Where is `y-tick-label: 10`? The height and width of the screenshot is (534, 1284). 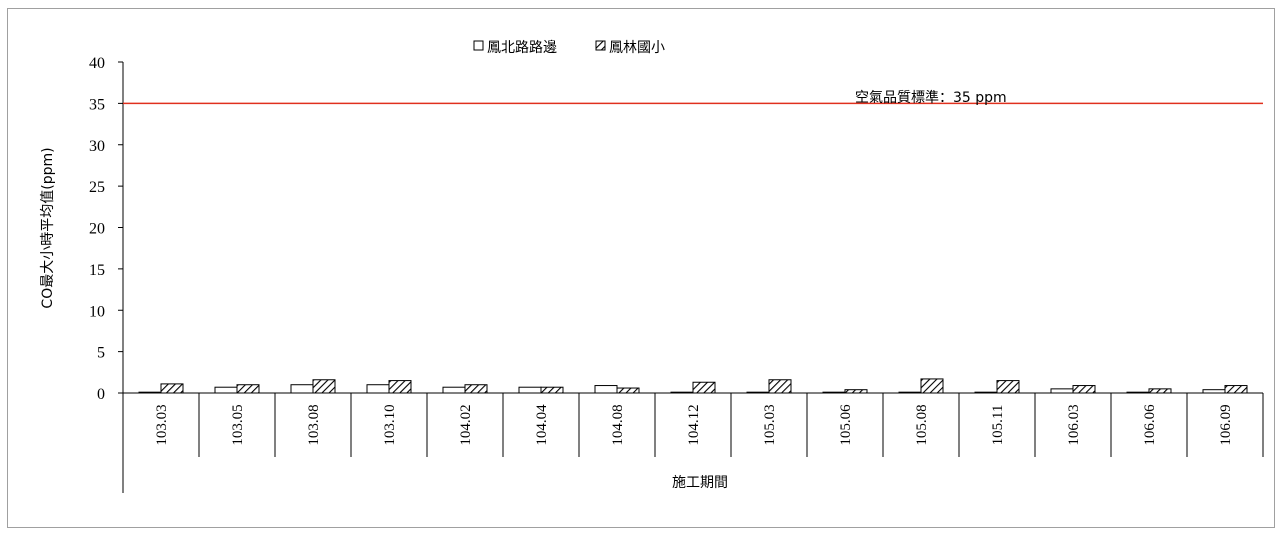 y-tick-label: 10 is located at coordinates (97, 311).